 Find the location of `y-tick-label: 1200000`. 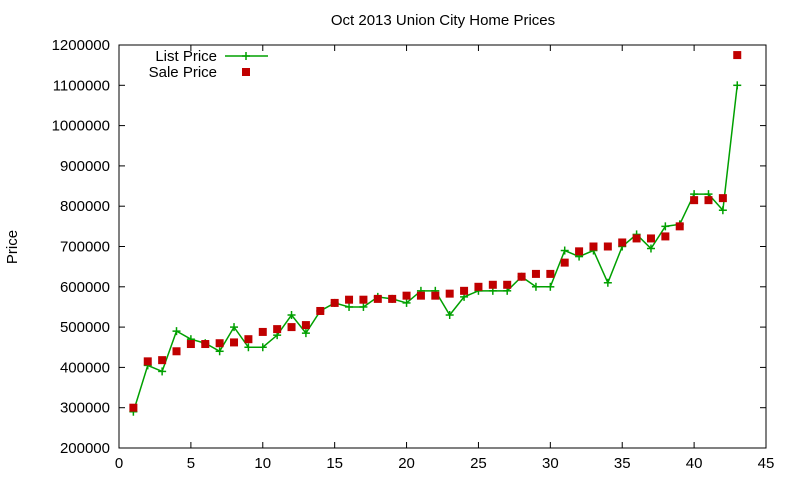

y-tick-label: 1200000 is located at coordinates (81, 45).